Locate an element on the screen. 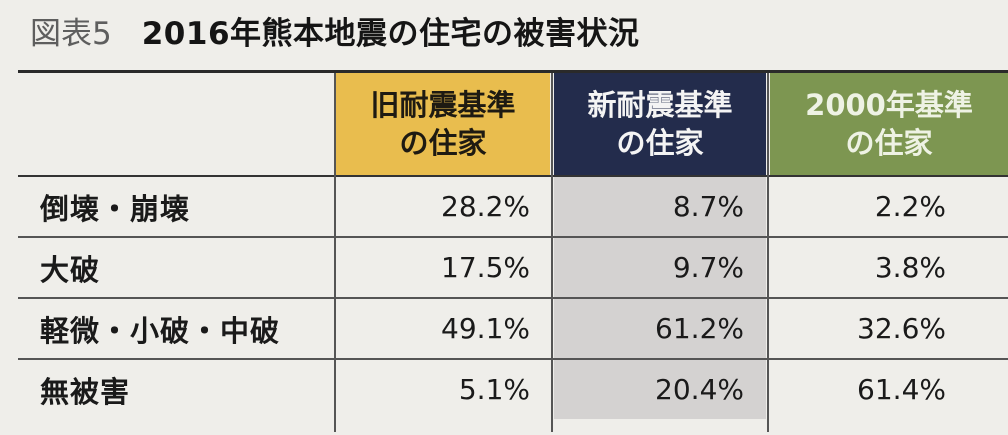 The height and width of the screenshot is (435, 1008). value-2000-standard: 3.8% is located at coordinates (910, 267).